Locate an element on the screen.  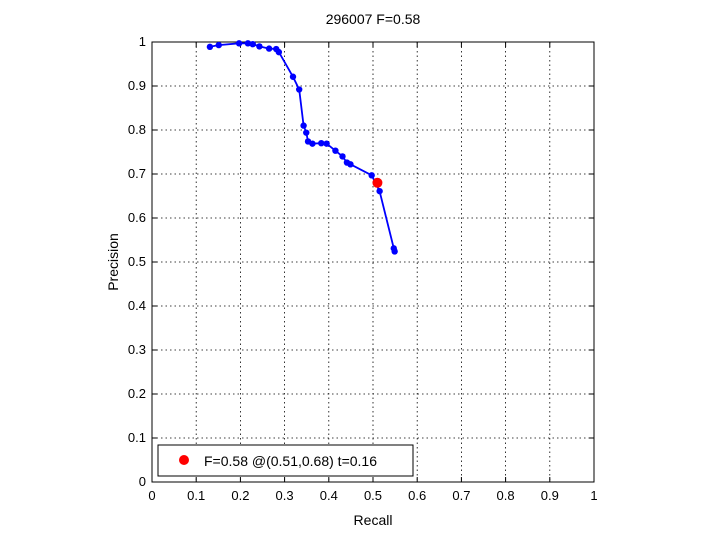
x-tick-label: 0.2 is located at coordinates (240, 495).